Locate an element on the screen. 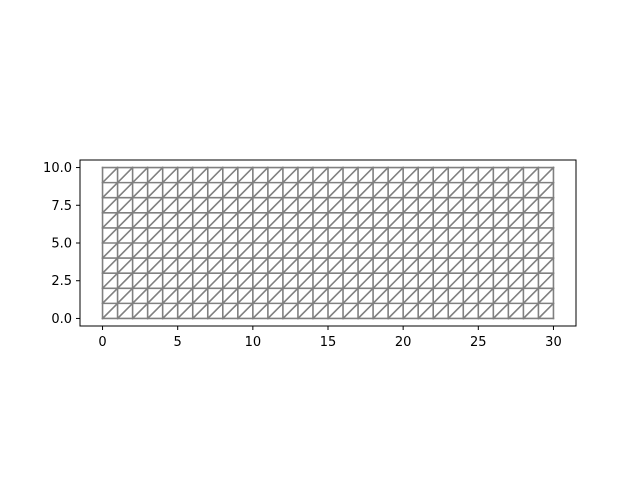 The image size is (640, 480). x-tick-label: 0 is located at coordinates (102, 342).